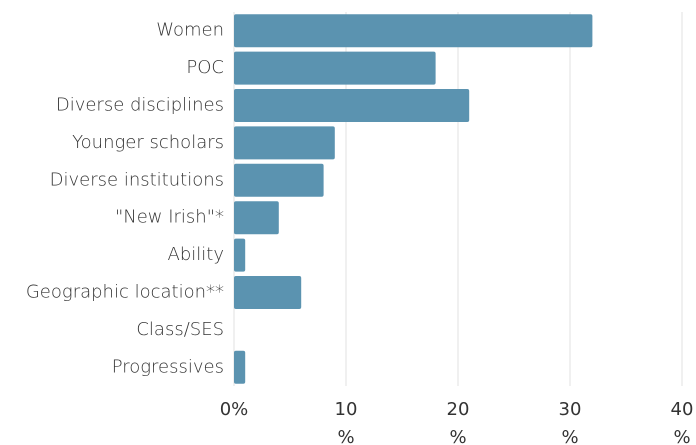 The height and width of the screenshot is (445, 696). I want to click on x-tick-label: 30 %, so click(570, 422).